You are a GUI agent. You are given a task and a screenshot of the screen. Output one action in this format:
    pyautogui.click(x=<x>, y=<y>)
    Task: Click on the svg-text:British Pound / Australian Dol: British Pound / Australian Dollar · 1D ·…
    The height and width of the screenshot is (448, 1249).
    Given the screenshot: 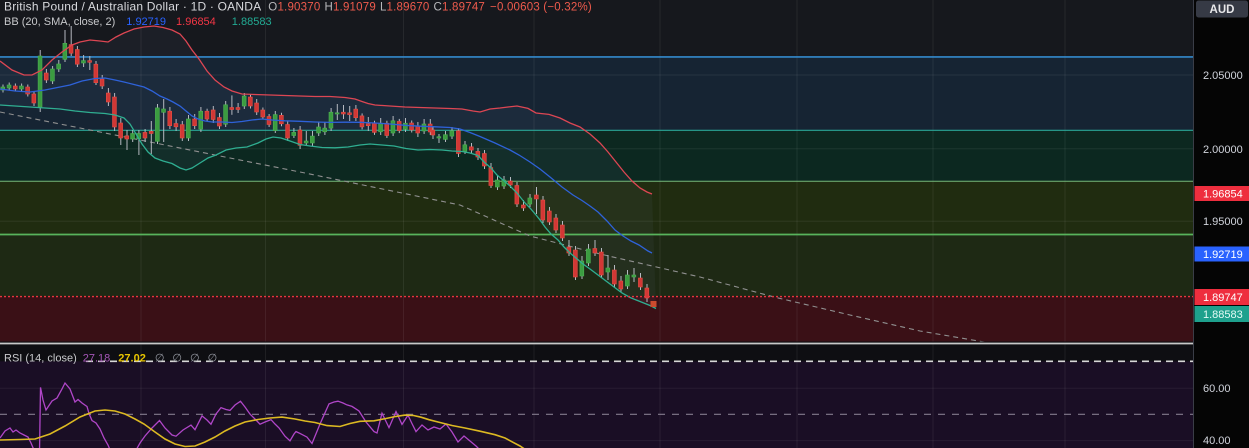 What is the action you would take?
    pyautogui.click(x=298, y=7)
    